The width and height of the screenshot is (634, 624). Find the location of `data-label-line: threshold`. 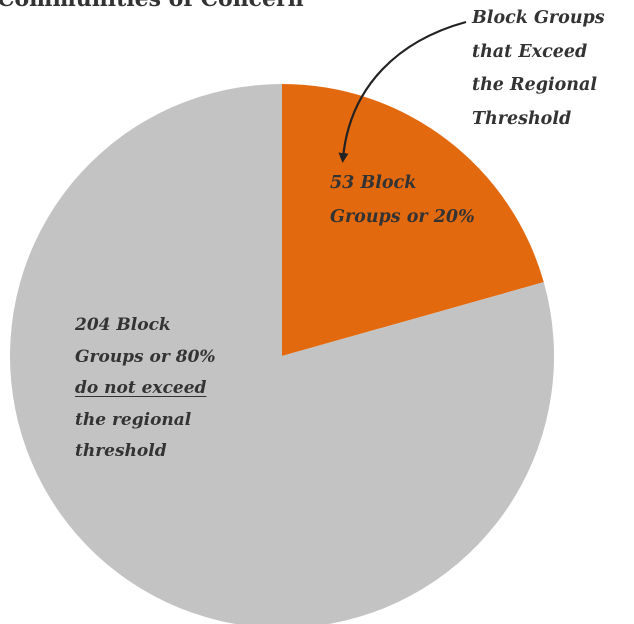

data-label-line: threshold is located at coordinates (121, 451).